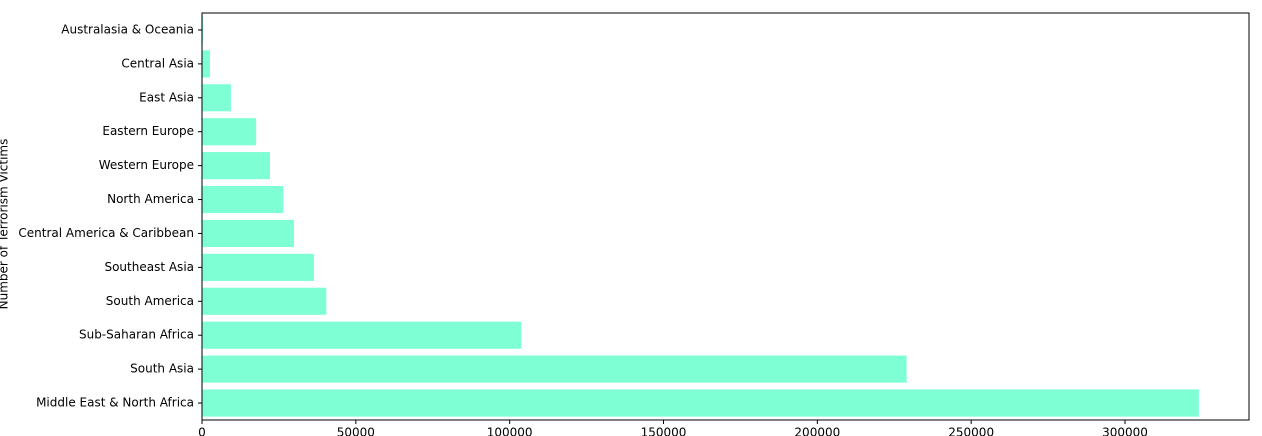 Image resolution: width=1262 pixels, height=436 pixels. I want to click on y-tick-label: Eastern Europe, so click(148, 131).